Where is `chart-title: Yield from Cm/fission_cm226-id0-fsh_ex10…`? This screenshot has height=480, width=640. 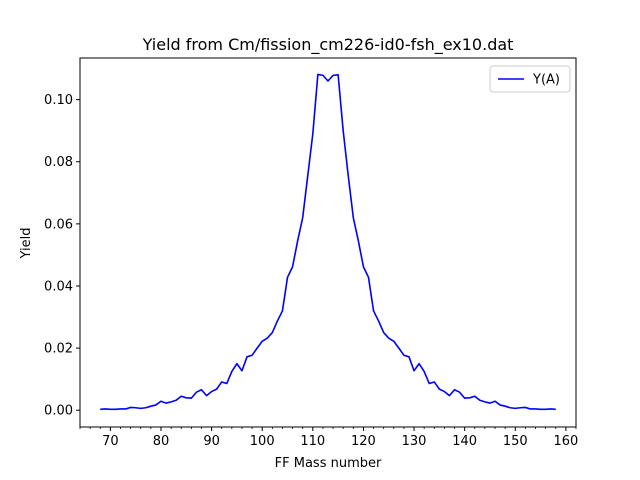
chart-title: Yield from Cm/fission_cm226-id0-fsh_ex10… is located at coordinates (328, 45).